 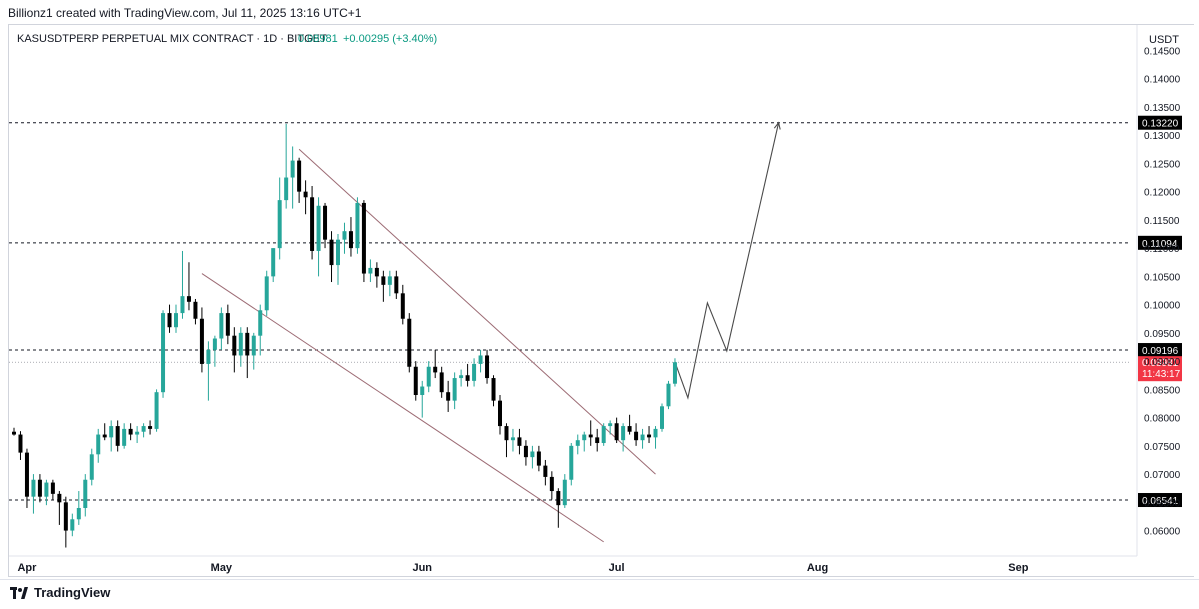 What do you see at coordinates (777, 125) in the screenshot?
I see `projection-arrowhead` at bounding box center [777, 125].